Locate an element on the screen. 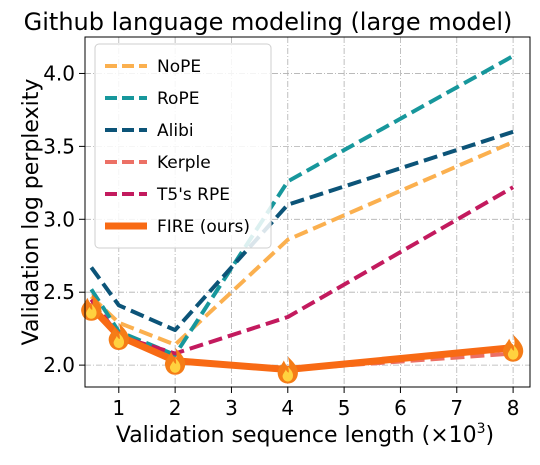 This screenshot has height=465, width=540. x-tick-label: 3 is located at coordinates (231, 408).